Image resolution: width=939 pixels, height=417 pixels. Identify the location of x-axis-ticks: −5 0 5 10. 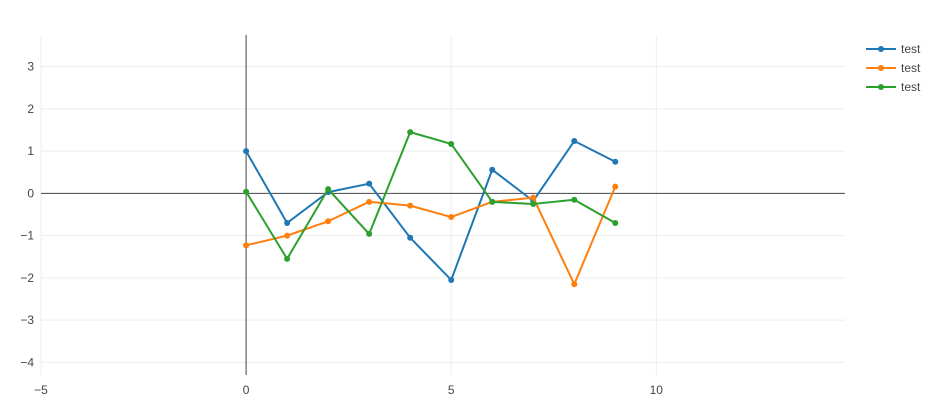
(348, 390).